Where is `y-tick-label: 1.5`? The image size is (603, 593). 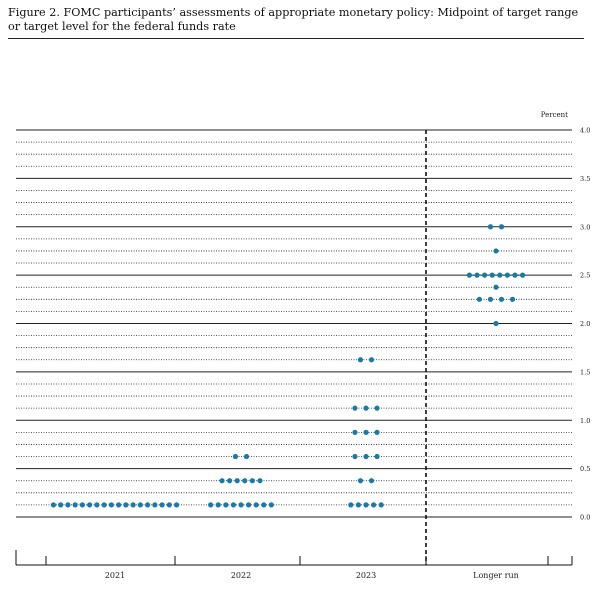 y-tick-label: 1.5 is located at coordinates (585, 372).